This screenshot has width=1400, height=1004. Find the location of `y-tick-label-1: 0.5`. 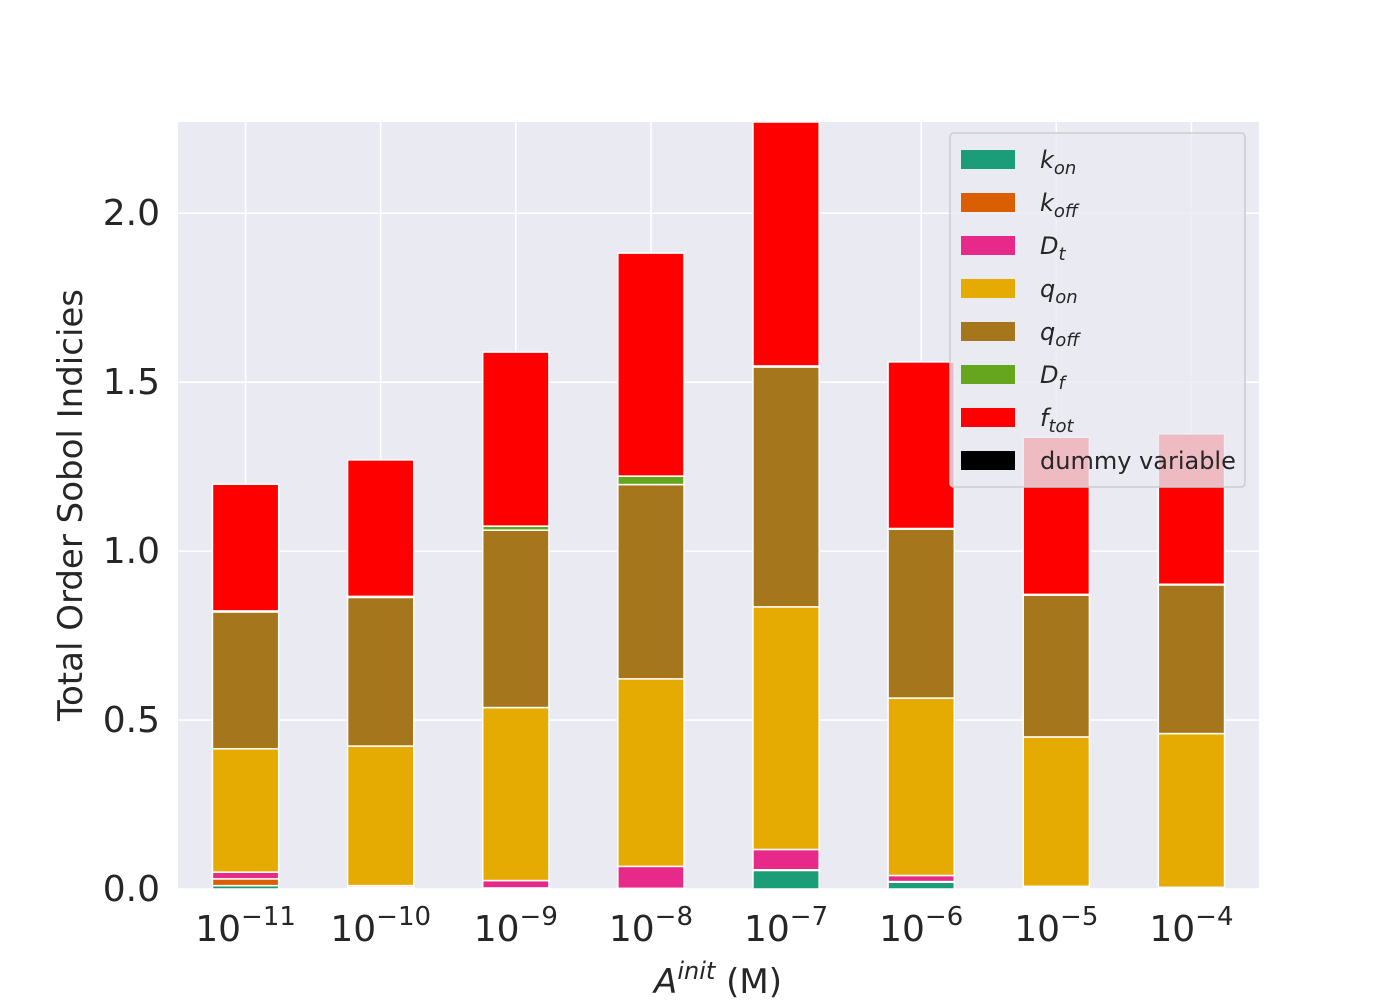

y-tick-label-1: 0.5 is located at coordinates (131, 720).